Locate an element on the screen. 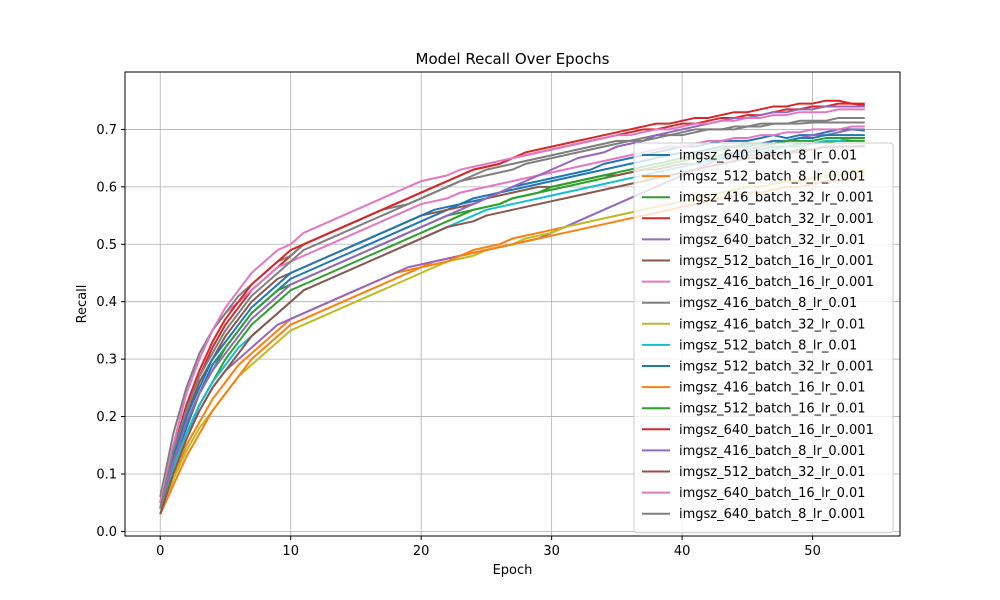  legend-label: imgsz_512_batch_32_lr_0.01 is located at coordinates (772, 472).